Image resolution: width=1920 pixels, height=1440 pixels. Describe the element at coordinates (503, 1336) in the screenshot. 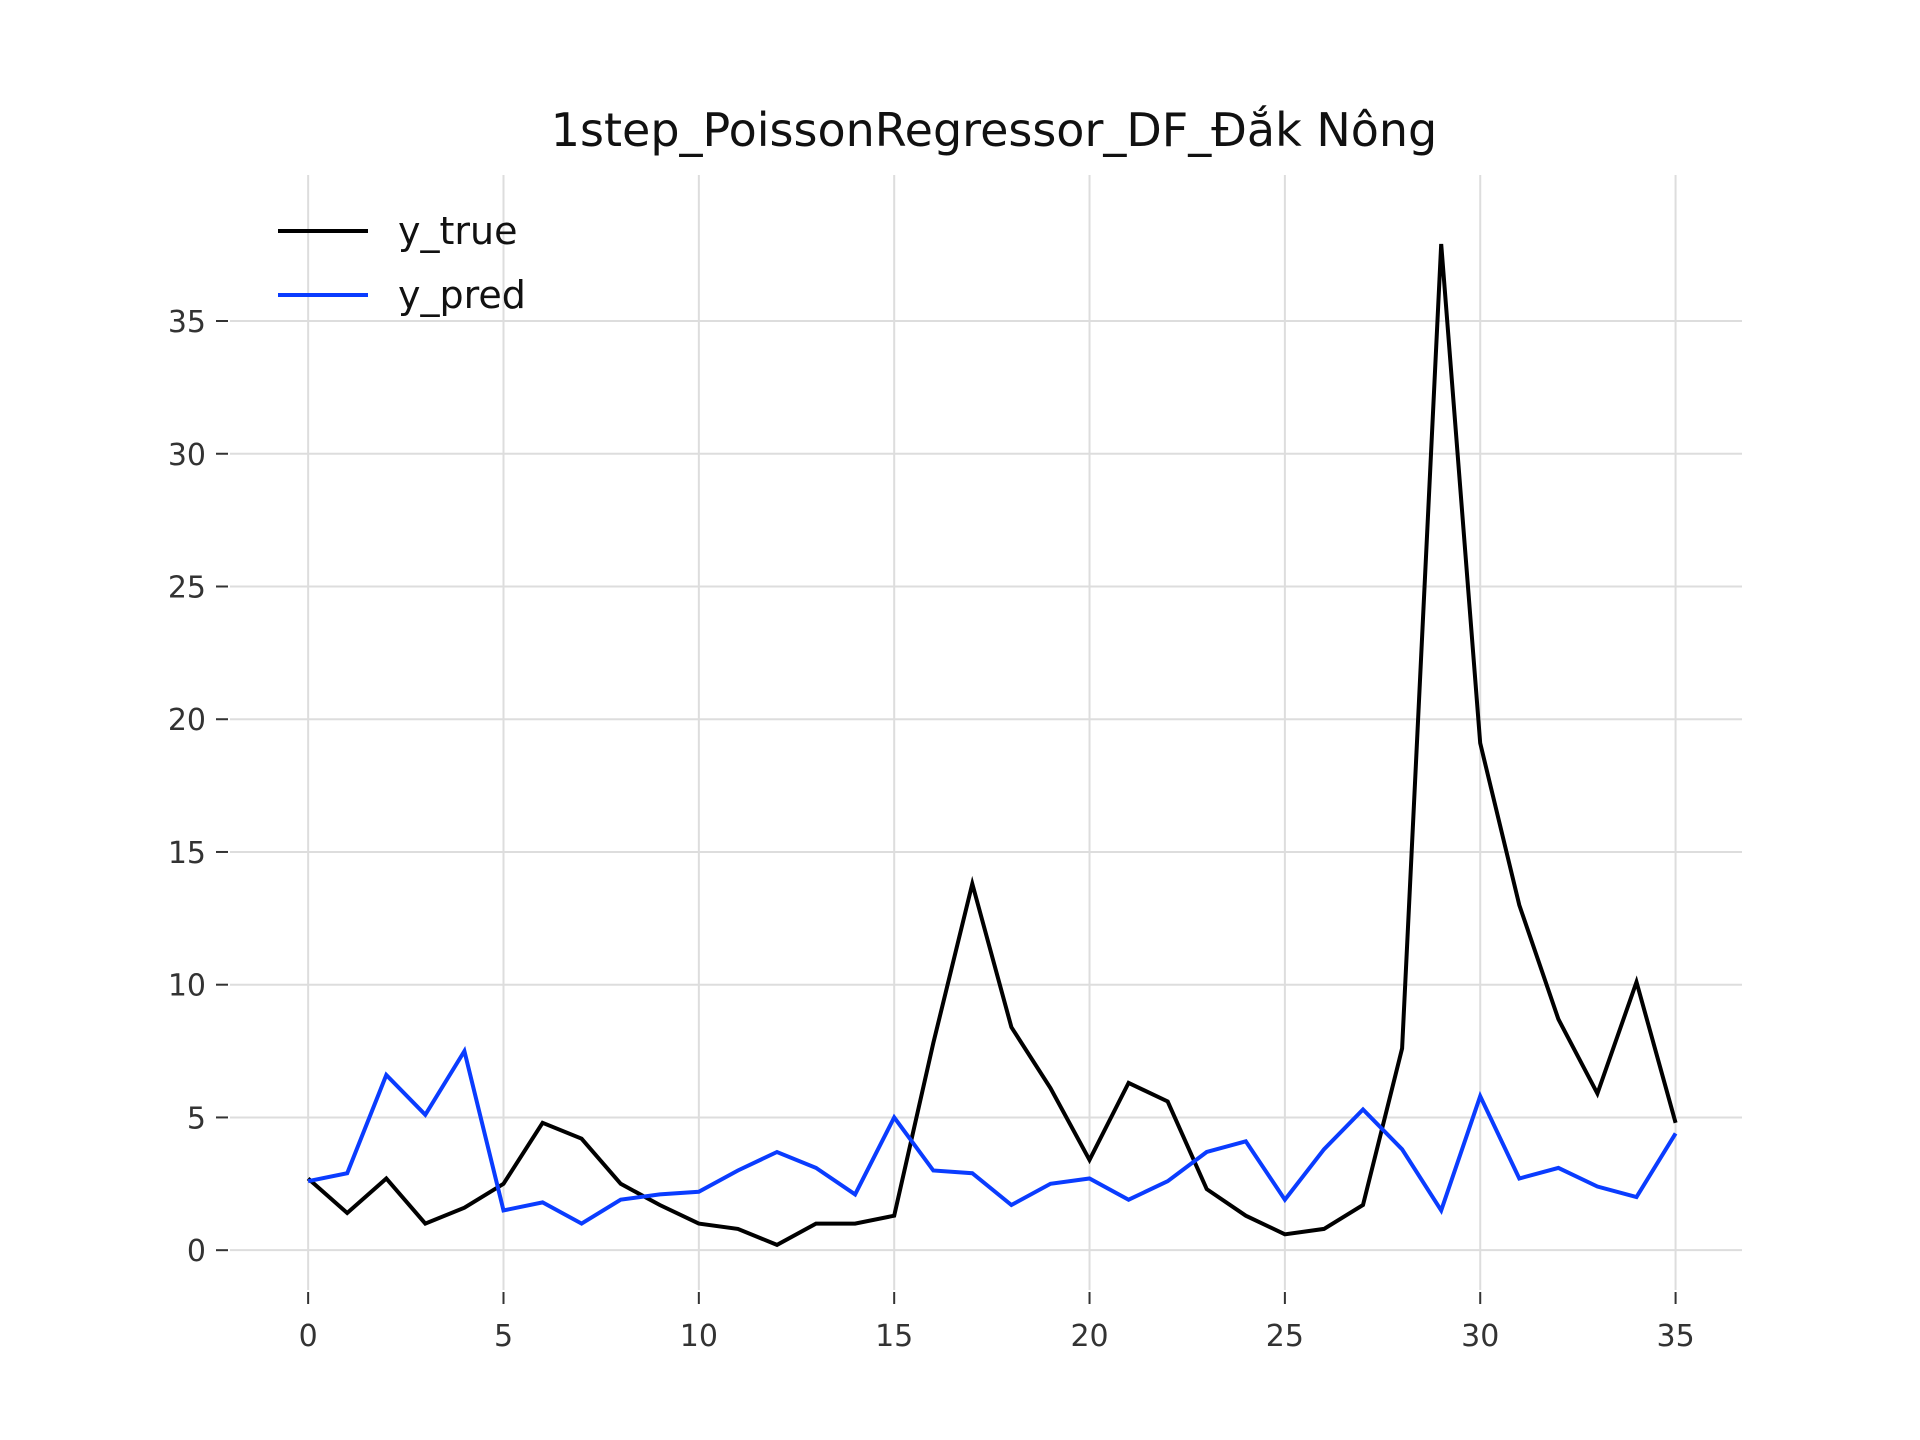

I see `x-tick-label: 5` at that location.